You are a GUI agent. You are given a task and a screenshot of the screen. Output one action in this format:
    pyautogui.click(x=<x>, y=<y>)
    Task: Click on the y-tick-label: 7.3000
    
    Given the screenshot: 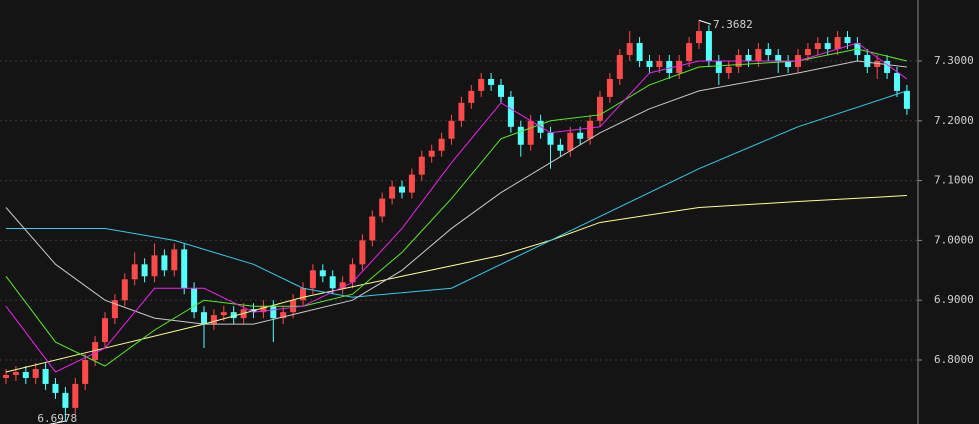 What is the action you would take?
    pyautogui.click(x=954, y=60)
    